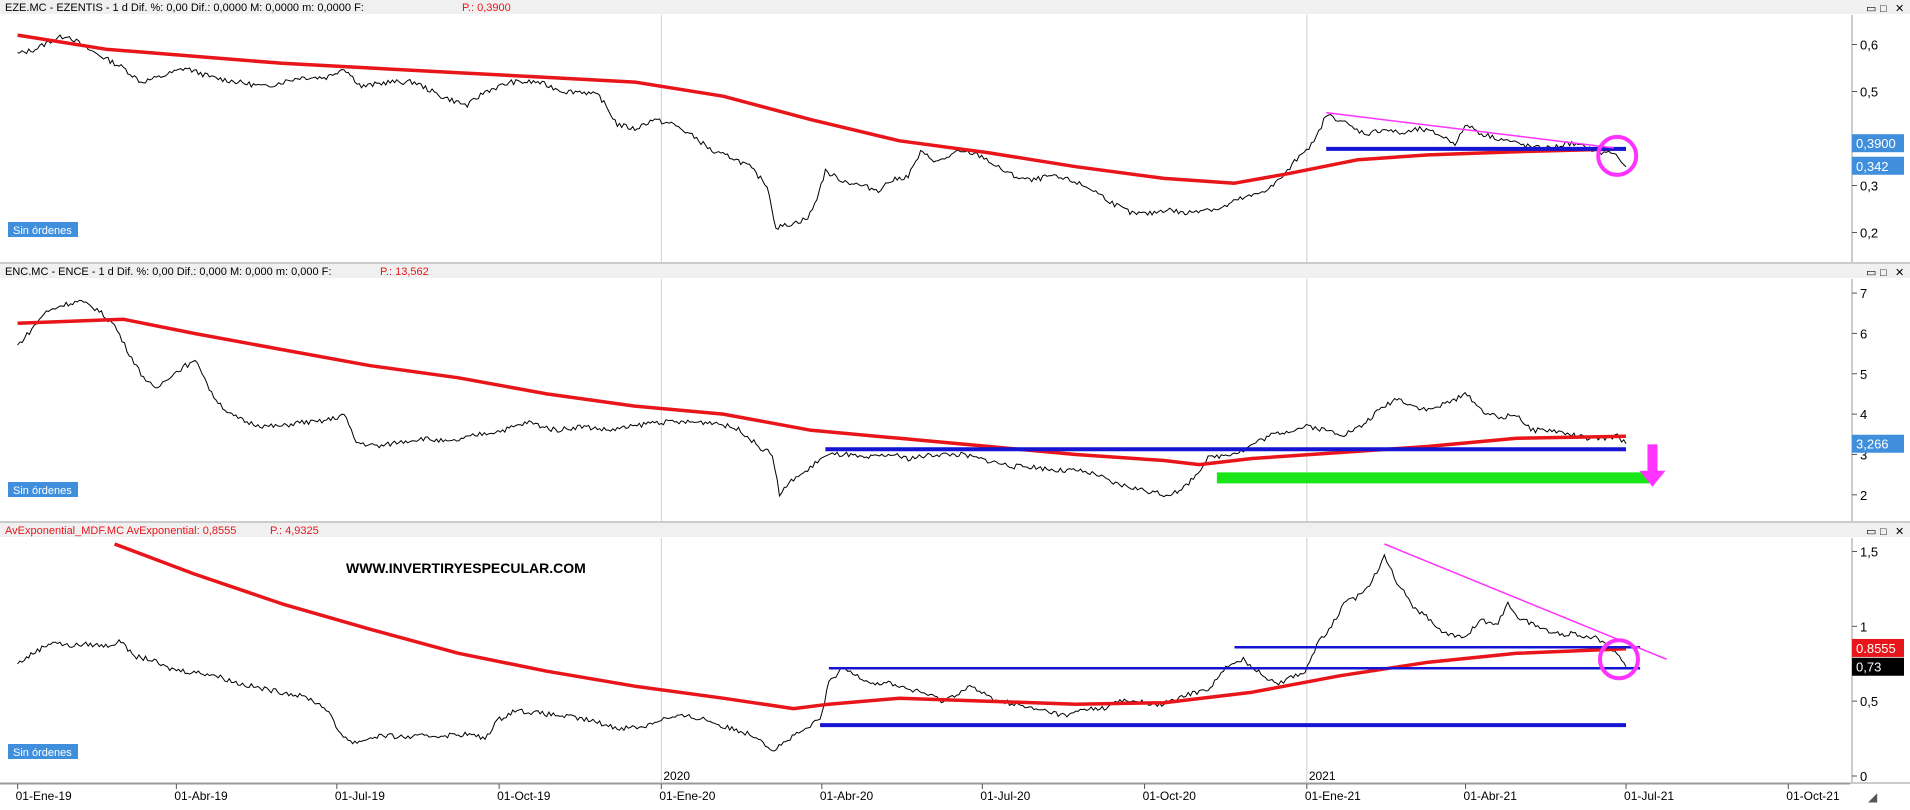 The image size is (1910, 810). What do you see at coordinates (1869, 551) in the screenshot?
I see `y-tick-label: 1,5` at bounding box center [1869, 551].